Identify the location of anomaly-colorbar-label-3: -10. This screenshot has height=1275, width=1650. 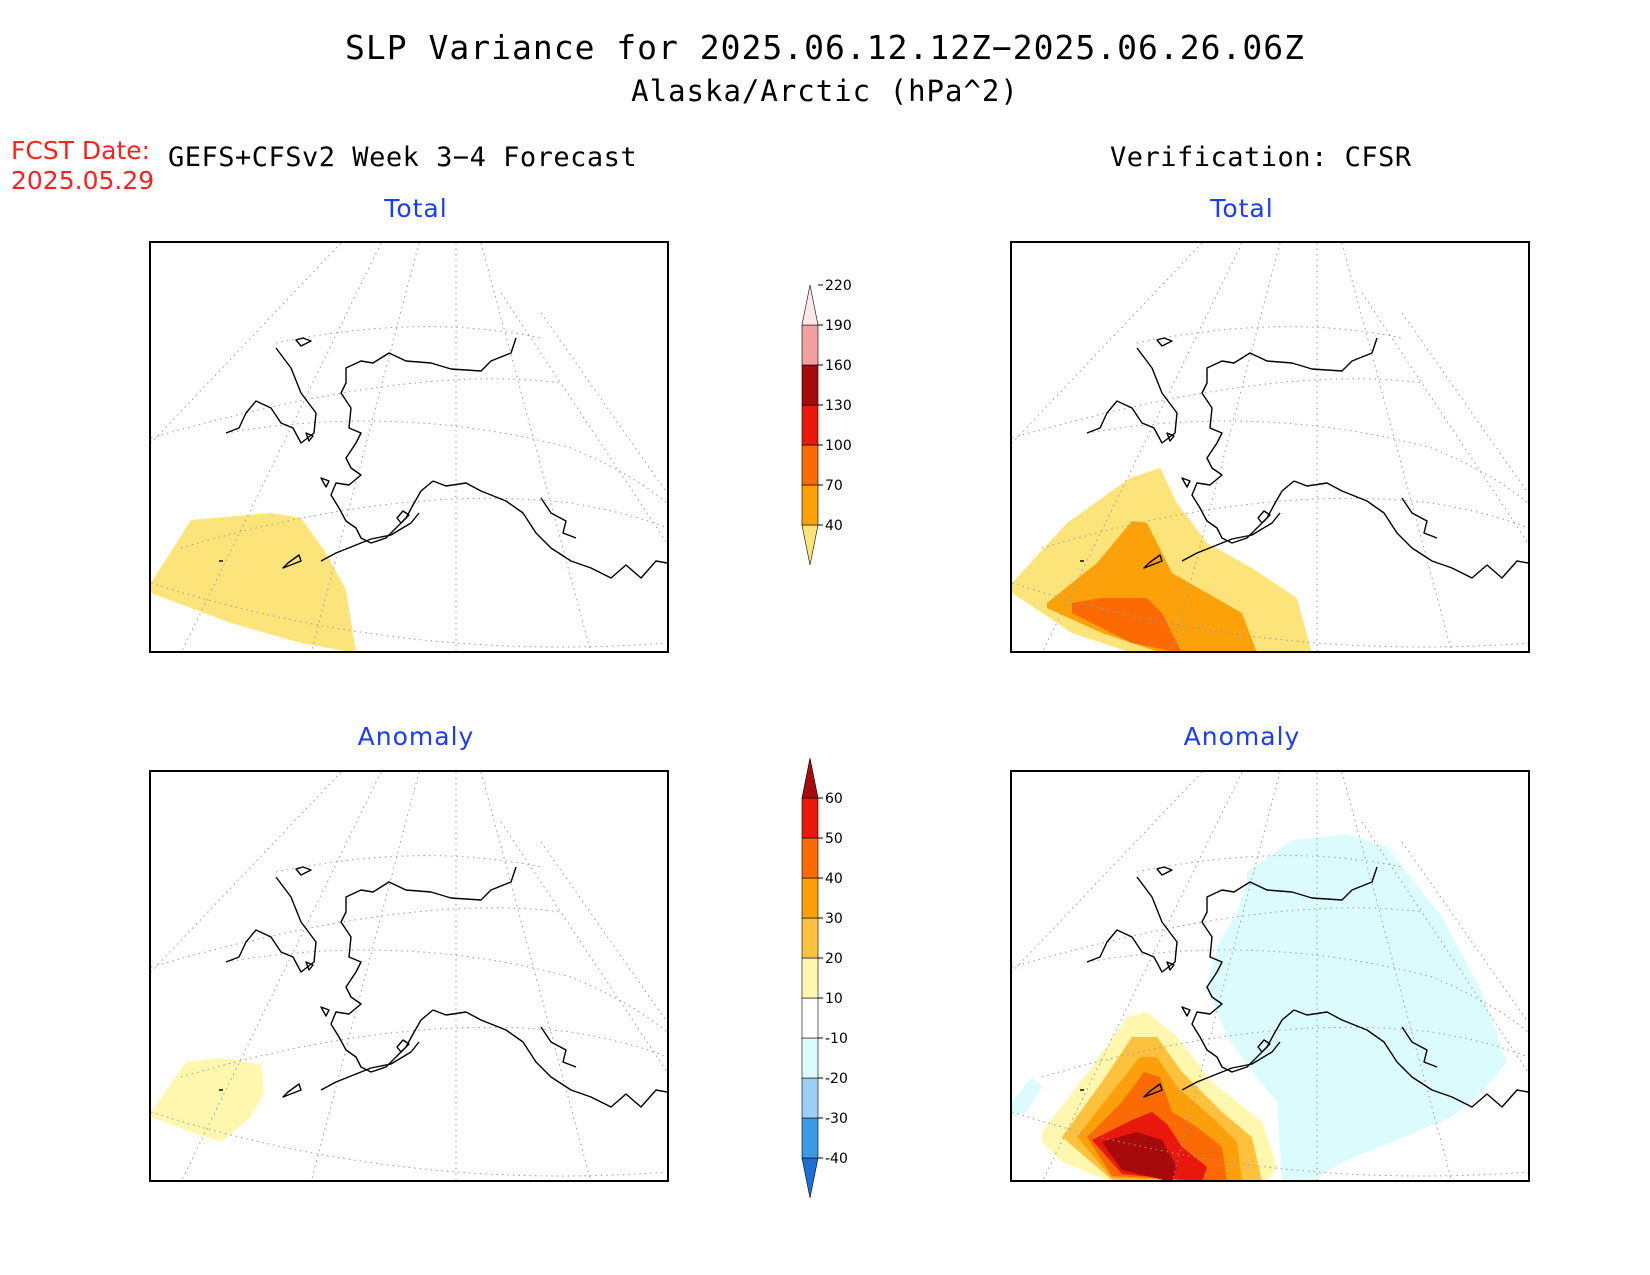
(836, 1039).